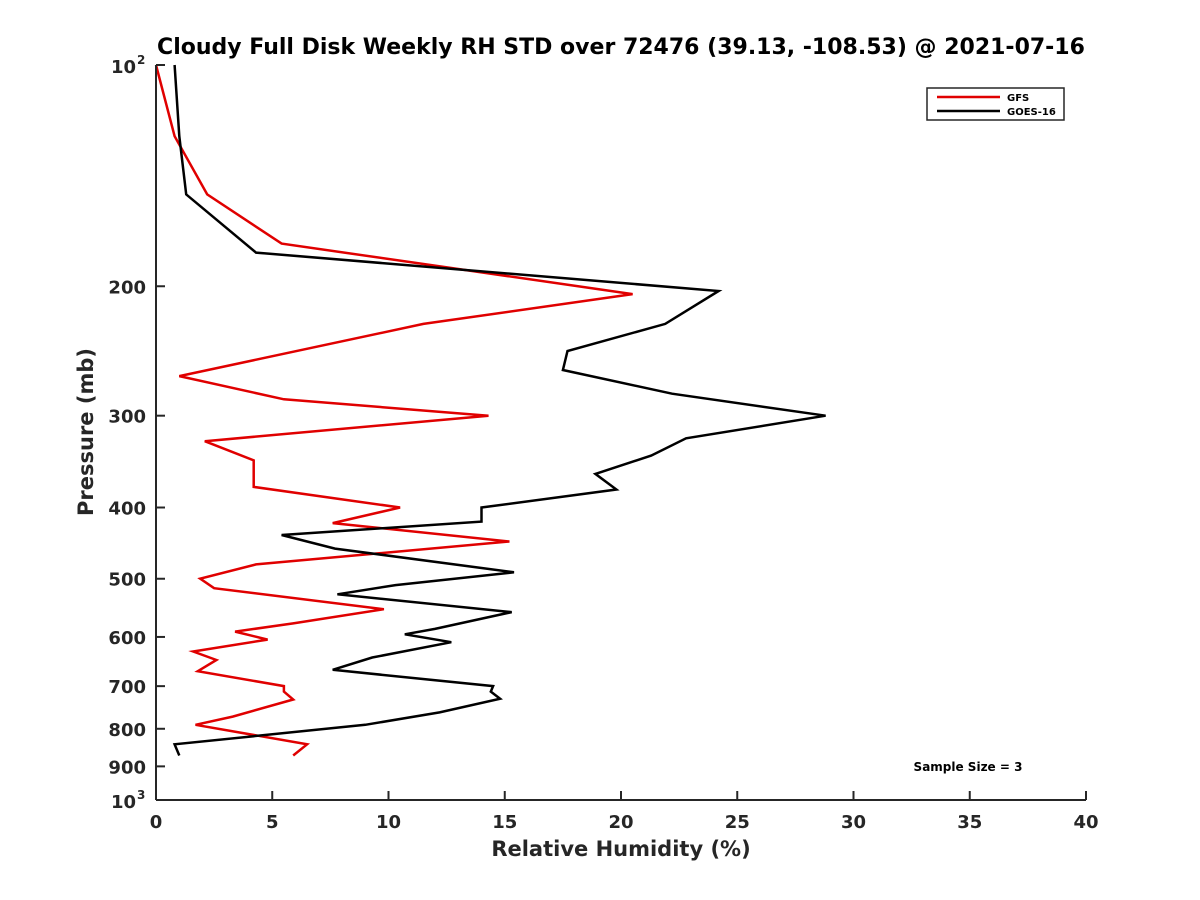 The image size is (1200, 900). Describe the element at coordinates (1085, 822) in the screenshot. I see `x-tick-label: 40` at that location.